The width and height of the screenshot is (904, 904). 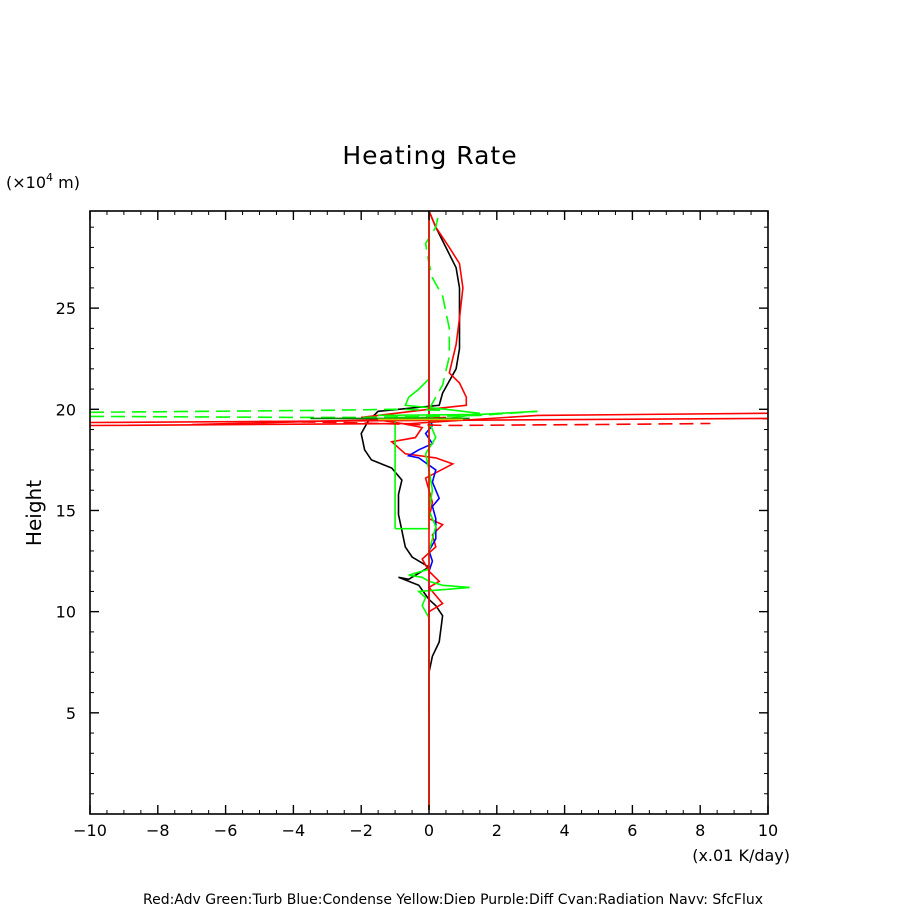 What do you see at coordinates (497, 830) in the screenshot?
I see `x-tick-label: 2` at bounding box center [497, 830].